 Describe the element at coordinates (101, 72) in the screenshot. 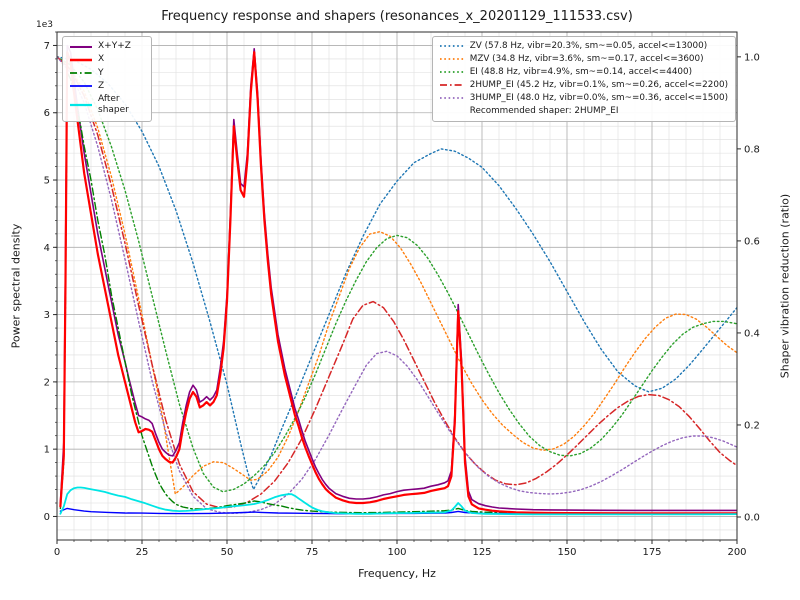

I see `legend-label-y: Y` at that location.